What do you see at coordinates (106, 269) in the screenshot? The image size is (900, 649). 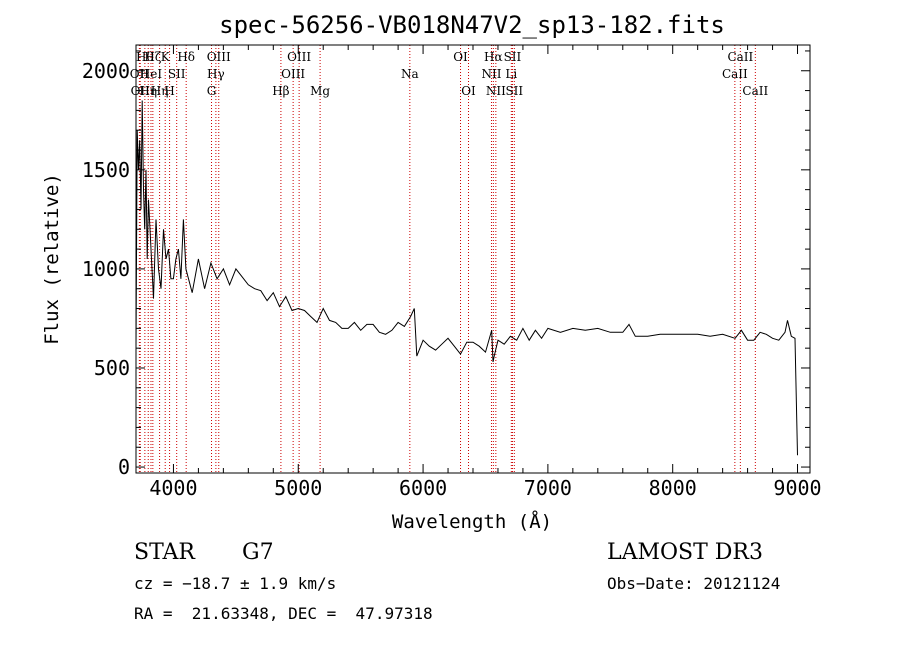 I see `y-tick-label: 1000` at bounding box center [106, 269].